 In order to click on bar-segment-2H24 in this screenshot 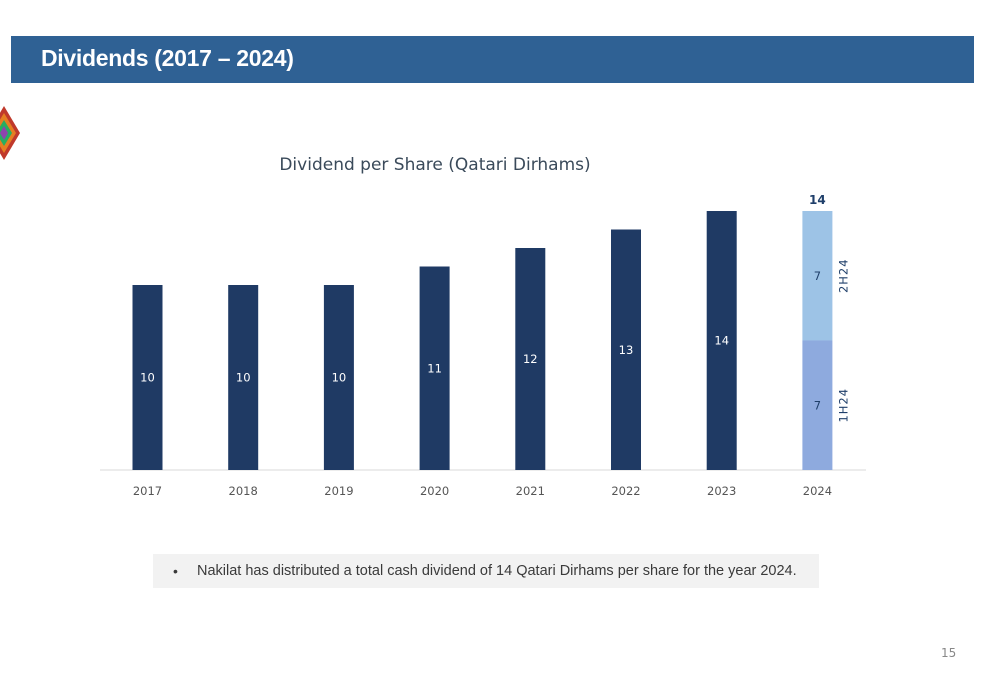, I will do `click(817, 276)`.